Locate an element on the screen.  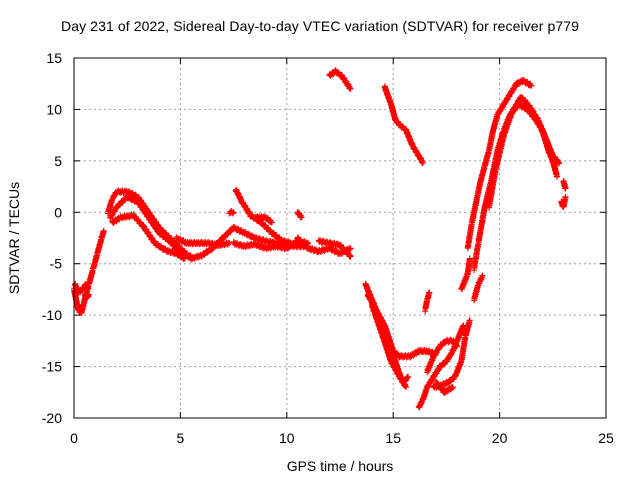
y-tick-label: 10 is located at coordinates (54, 109).